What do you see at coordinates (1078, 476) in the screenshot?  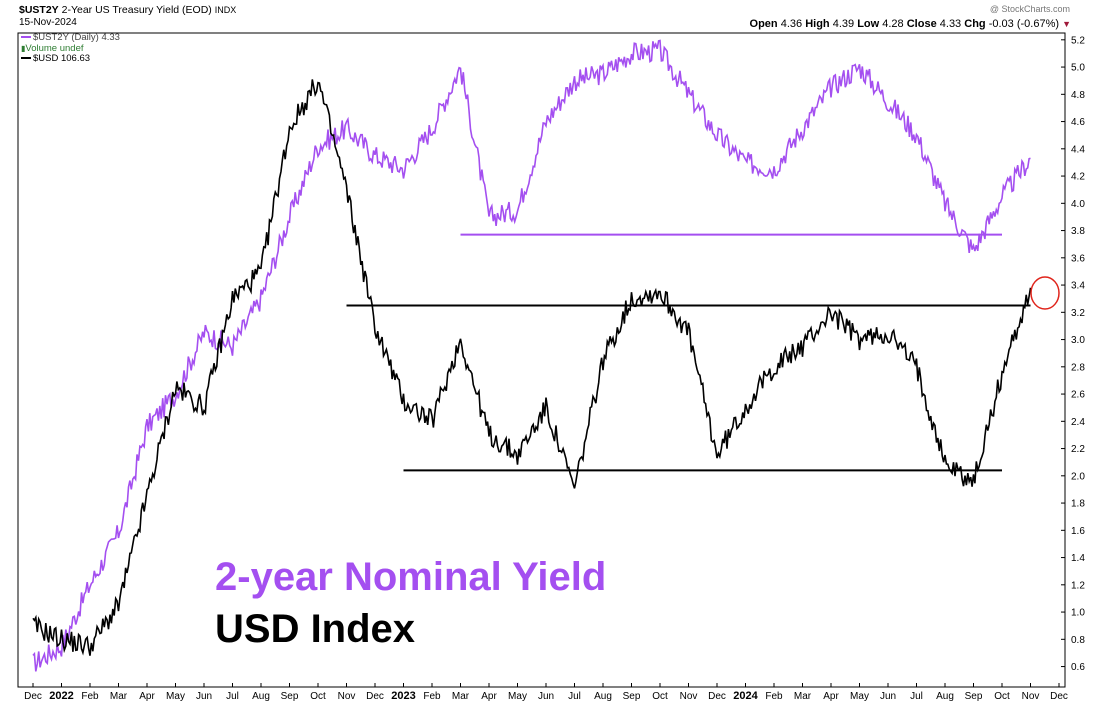 I see `y-tick-label: 2.0` at bounding box center [1078, 476].